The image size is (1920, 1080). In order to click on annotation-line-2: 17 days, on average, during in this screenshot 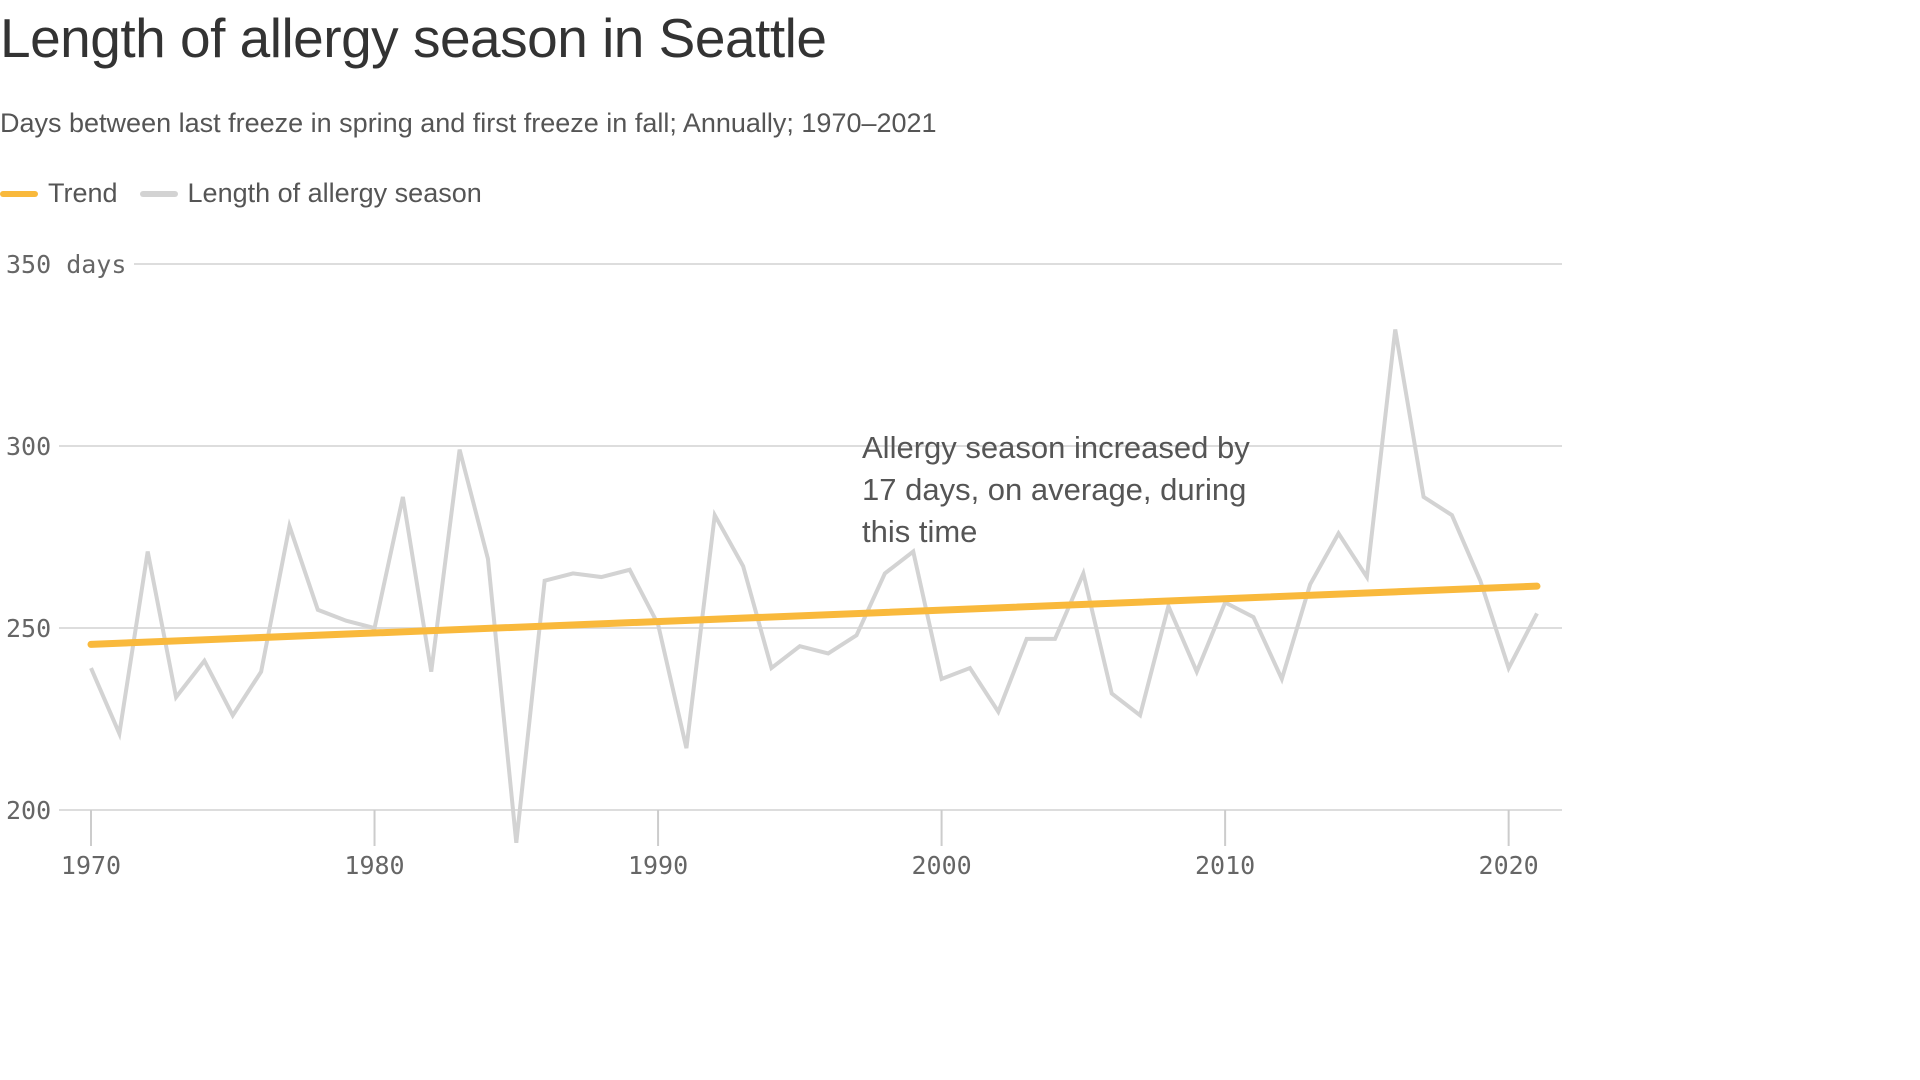, I will do `click(1054, 489)`.